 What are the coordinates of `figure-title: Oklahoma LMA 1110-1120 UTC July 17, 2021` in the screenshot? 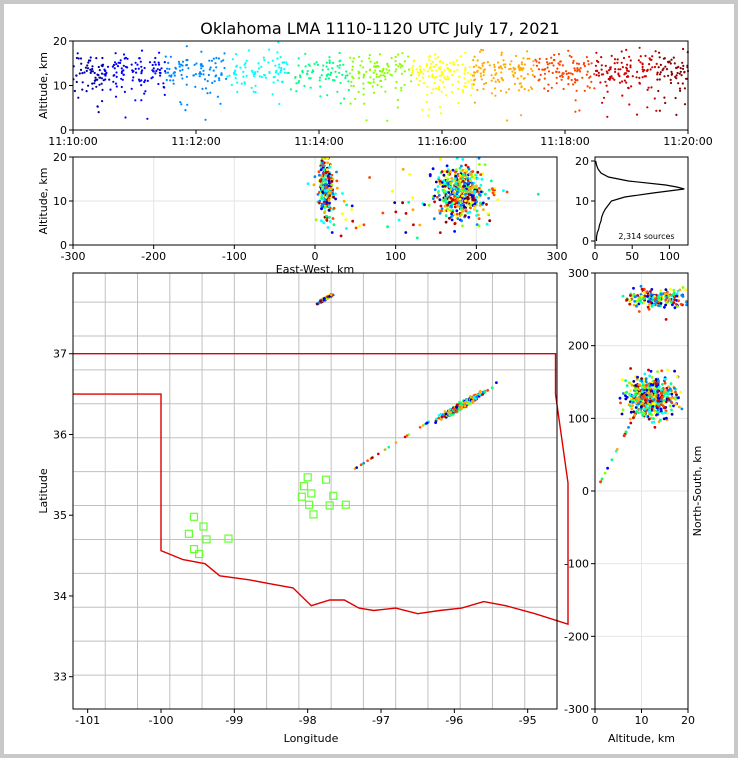 It's located at (379, 28).